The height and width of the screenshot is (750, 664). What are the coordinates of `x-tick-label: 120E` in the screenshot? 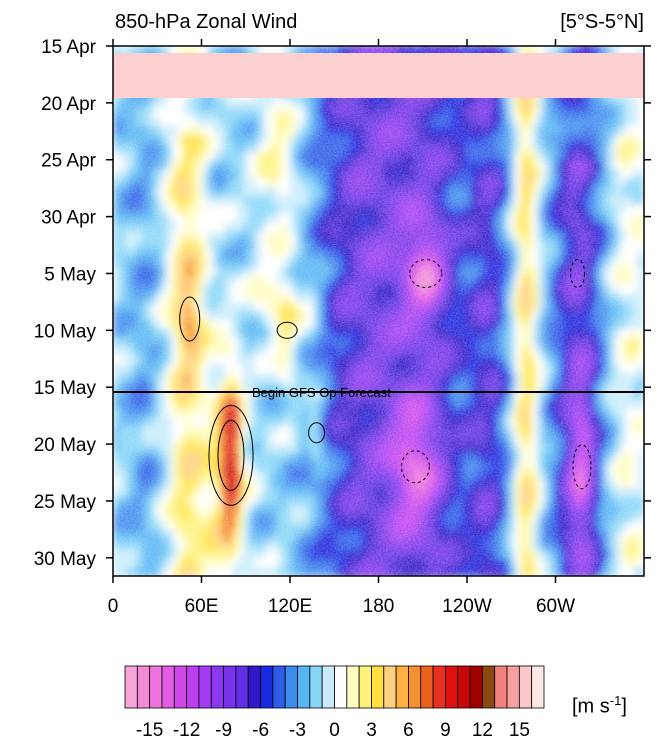 It's located at (290, 606).